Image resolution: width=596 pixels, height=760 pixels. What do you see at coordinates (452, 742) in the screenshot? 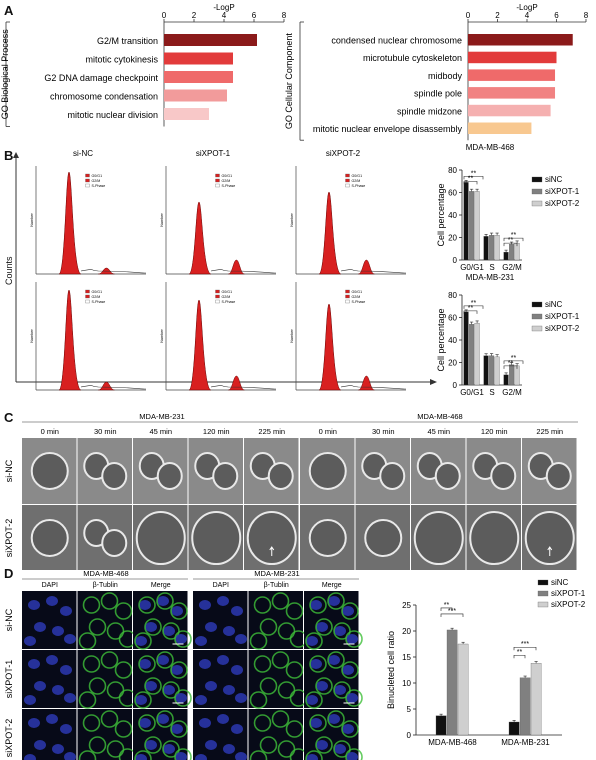
I see `binucleated-category-label: MDA-MB-468` at bounding box center [452, 742].